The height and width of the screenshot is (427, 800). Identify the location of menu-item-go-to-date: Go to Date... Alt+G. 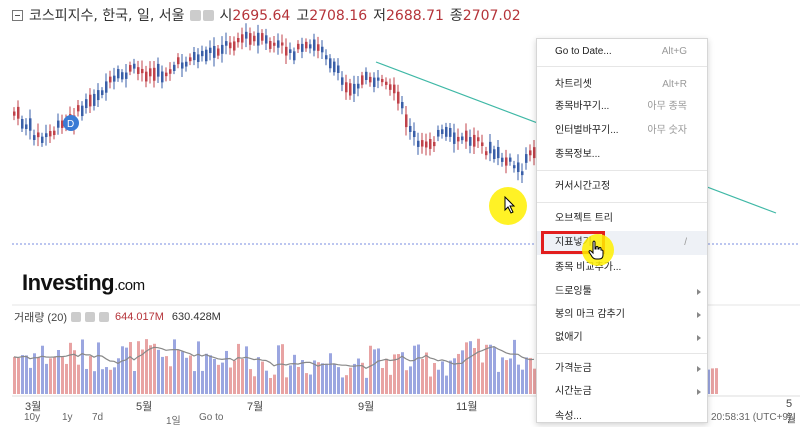
(622, 52).